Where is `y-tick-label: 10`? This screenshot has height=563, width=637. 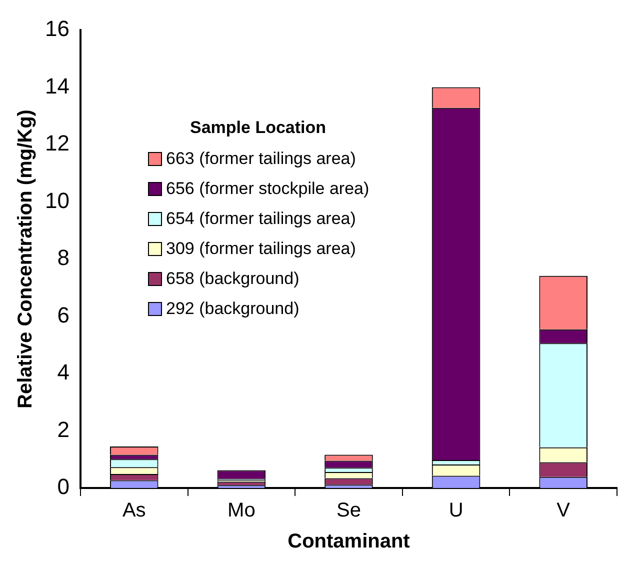 y-tick-label: 10 is located at coordinates (57, 200).